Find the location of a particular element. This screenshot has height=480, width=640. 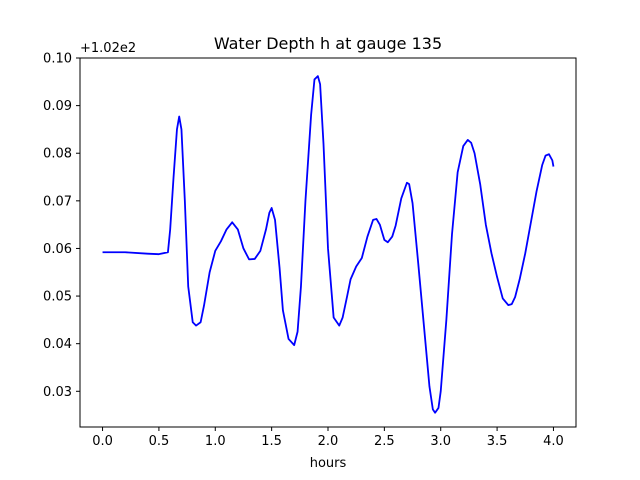

y-axis: 0.03 0.04 0.05 0.06 0.07 0.08 0.09 0.10 is located at coordinates (61, 226).